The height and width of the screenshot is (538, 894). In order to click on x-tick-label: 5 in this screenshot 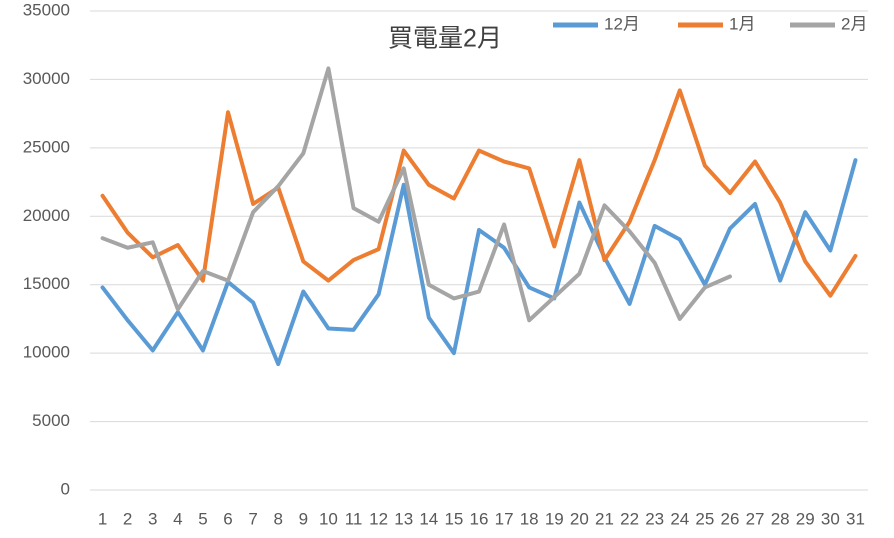, I will do `click(202, 518)`.